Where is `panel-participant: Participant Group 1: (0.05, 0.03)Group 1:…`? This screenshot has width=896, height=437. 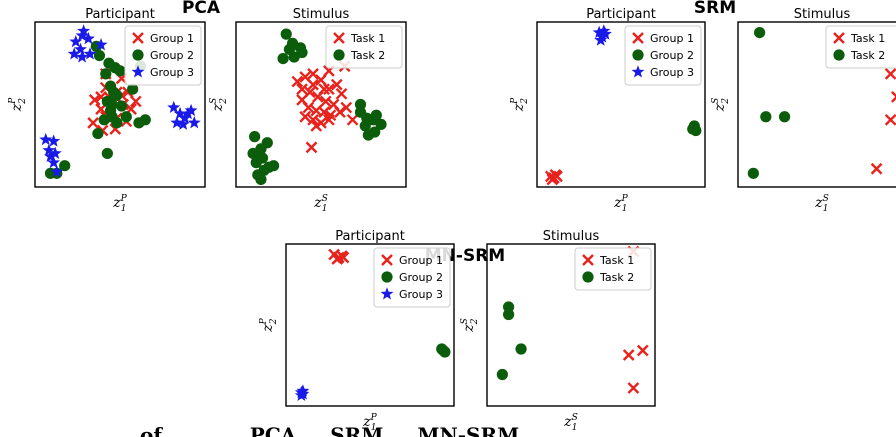 panel-participant: Participant Group 1: (0.05, 0.03)Group 1:… is located at coordinates (608, 110).